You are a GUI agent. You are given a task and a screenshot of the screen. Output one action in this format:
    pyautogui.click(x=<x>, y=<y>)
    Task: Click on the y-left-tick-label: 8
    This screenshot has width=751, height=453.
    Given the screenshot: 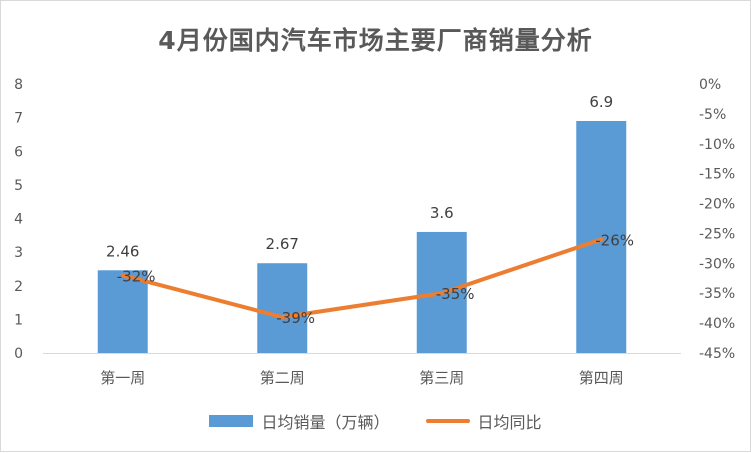 What is the action you would take?
    pyautogui.click(x=18, y=85)
    